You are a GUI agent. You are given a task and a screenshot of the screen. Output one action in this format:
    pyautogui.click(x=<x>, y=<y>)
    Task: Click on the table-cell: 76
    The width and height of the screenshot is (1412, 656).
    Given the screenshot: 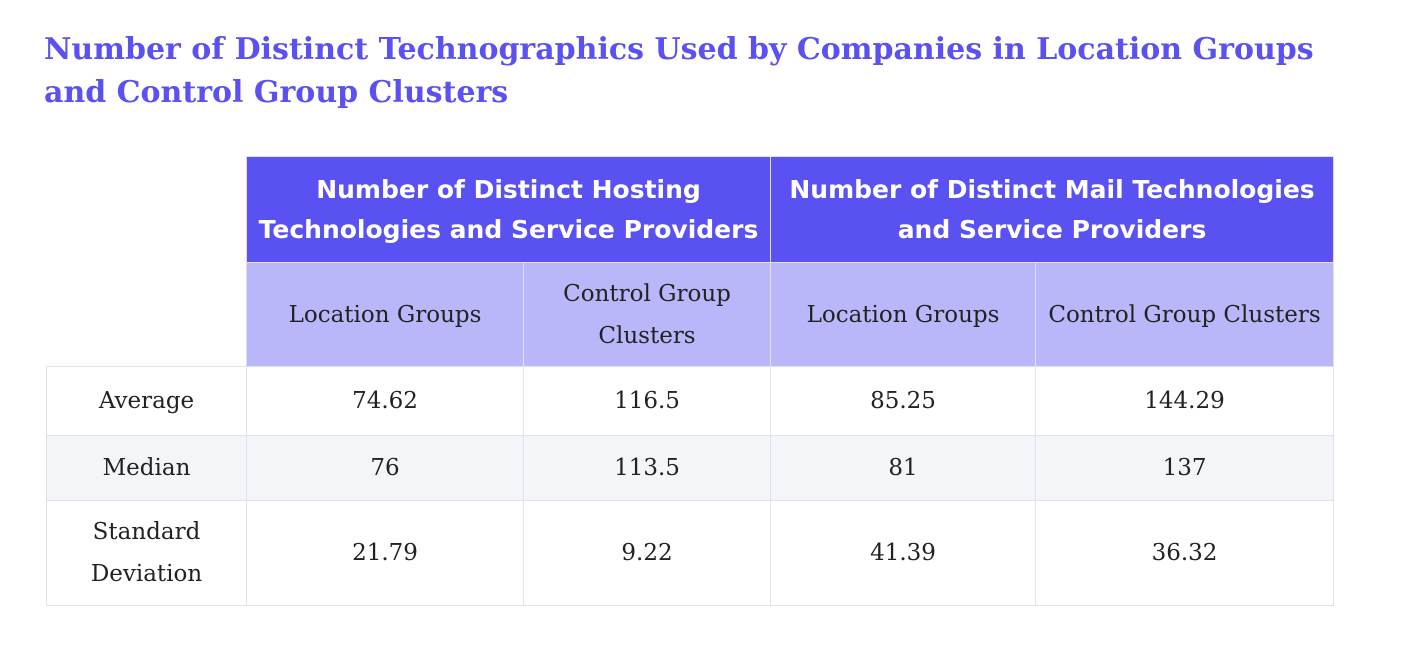 What is the action you would take?
    pyautogui.click(x=385, y=468)
    